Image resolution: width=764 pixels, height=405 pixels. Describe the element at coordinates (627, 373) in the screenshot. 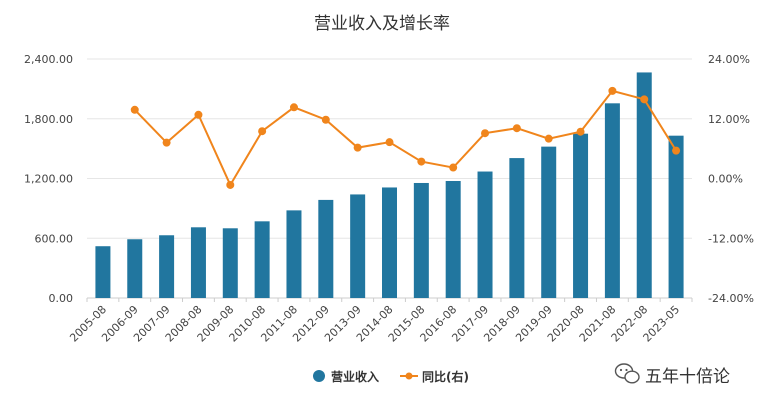

I see `wechat-icon` at that location.